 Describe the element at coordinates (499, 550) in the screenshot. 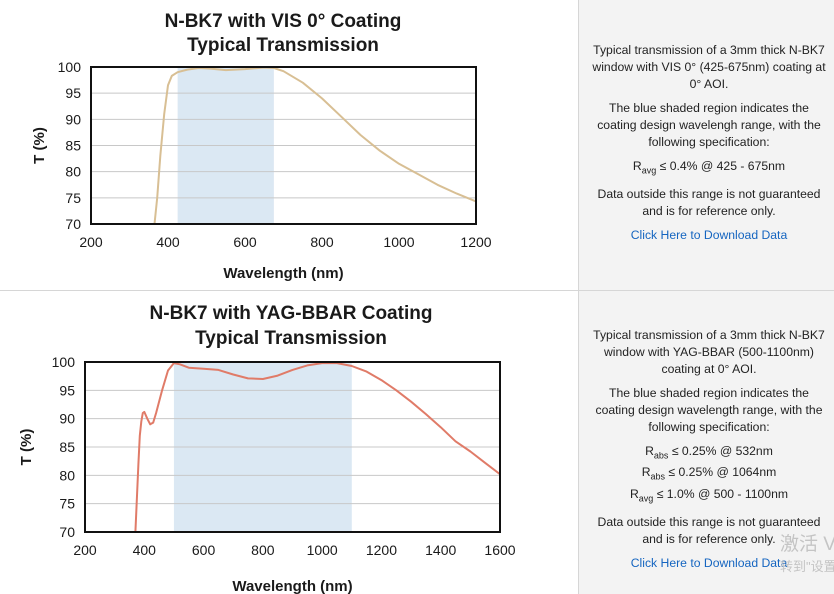

I see `x-tick-label: 1600` at that location.